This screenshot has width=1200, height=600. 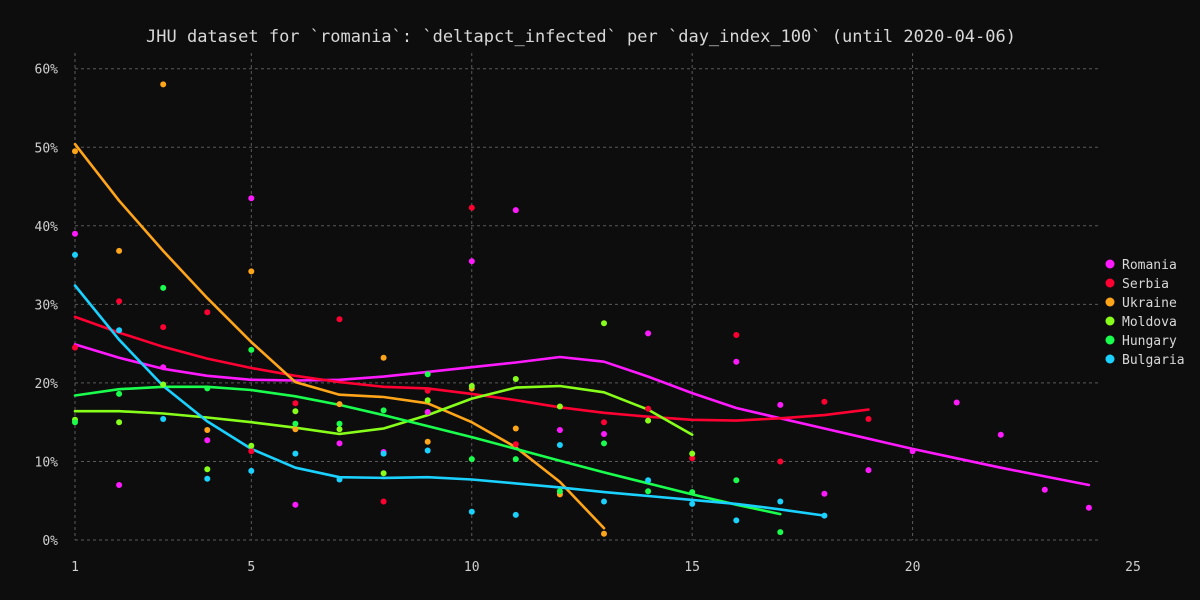 What do you see at coordinates (75, 567) in the screenshot?
I see `x-tick-label-1: 1` at bounding box center [75, 567].